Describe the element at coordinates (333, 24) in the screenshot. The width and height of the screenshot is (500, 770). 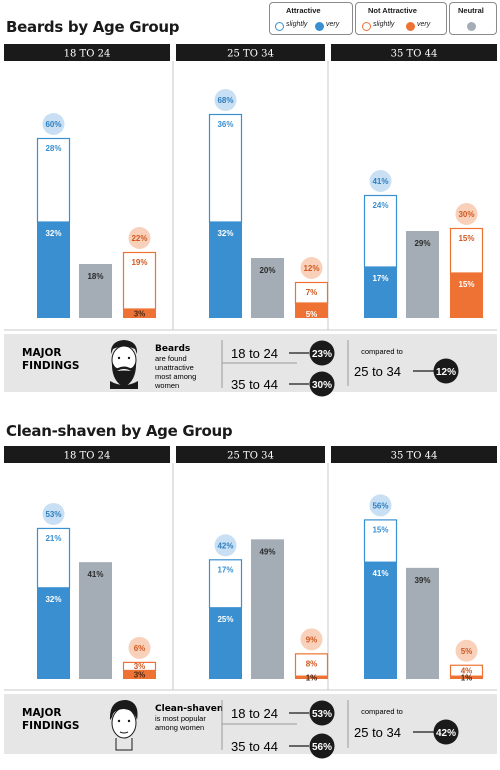
I see `legend-attr-very-label: very` at that location.